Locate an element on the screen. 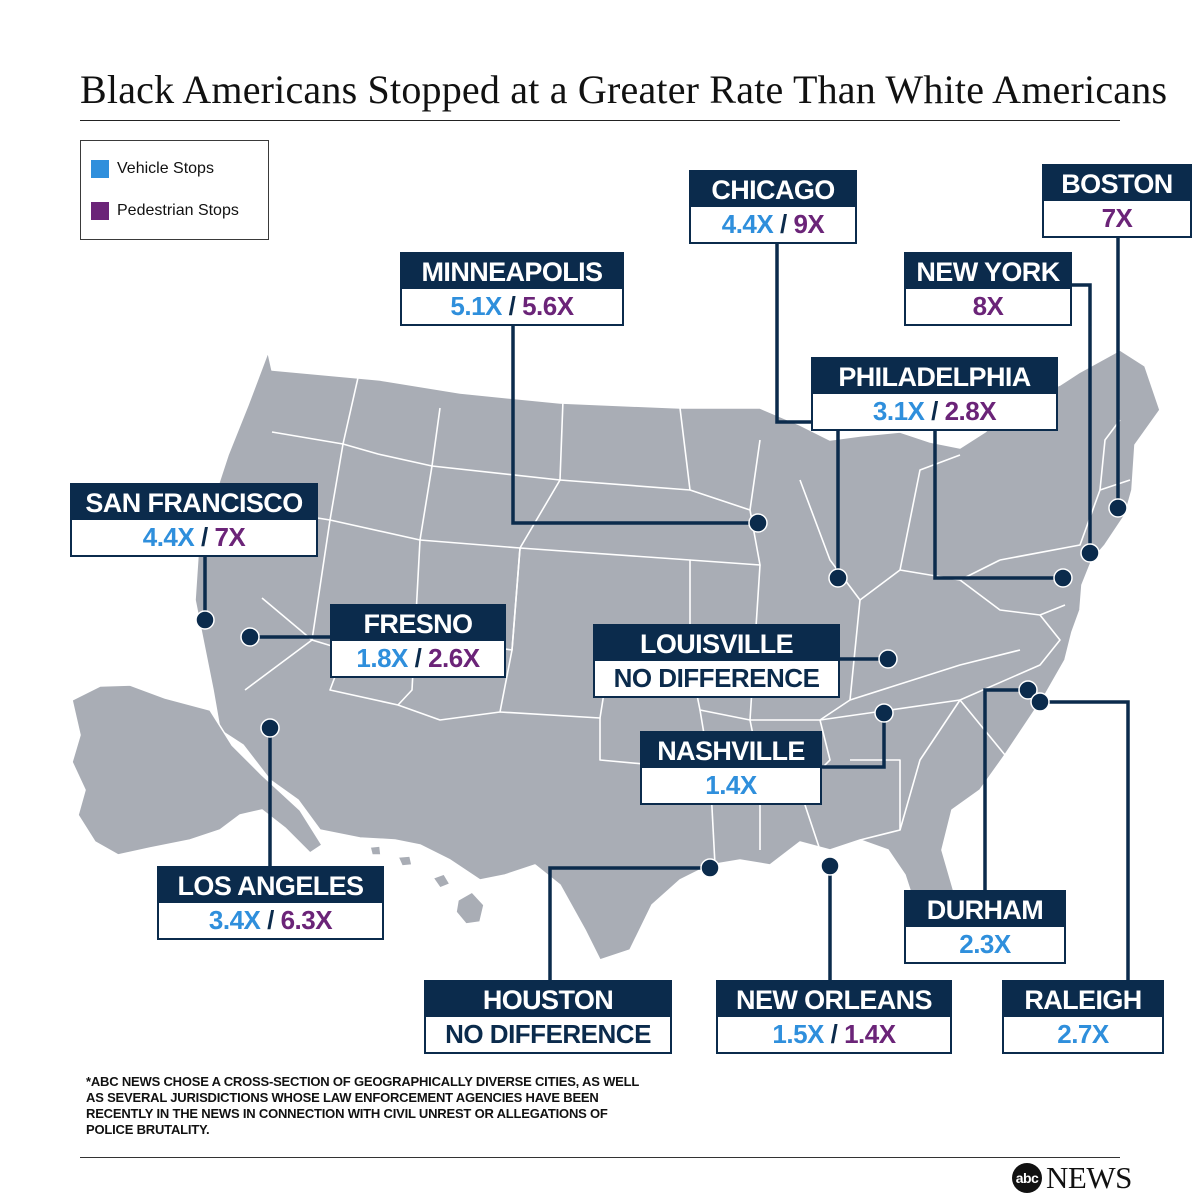  leader-raleigh is located at coordinates (1085, 842).